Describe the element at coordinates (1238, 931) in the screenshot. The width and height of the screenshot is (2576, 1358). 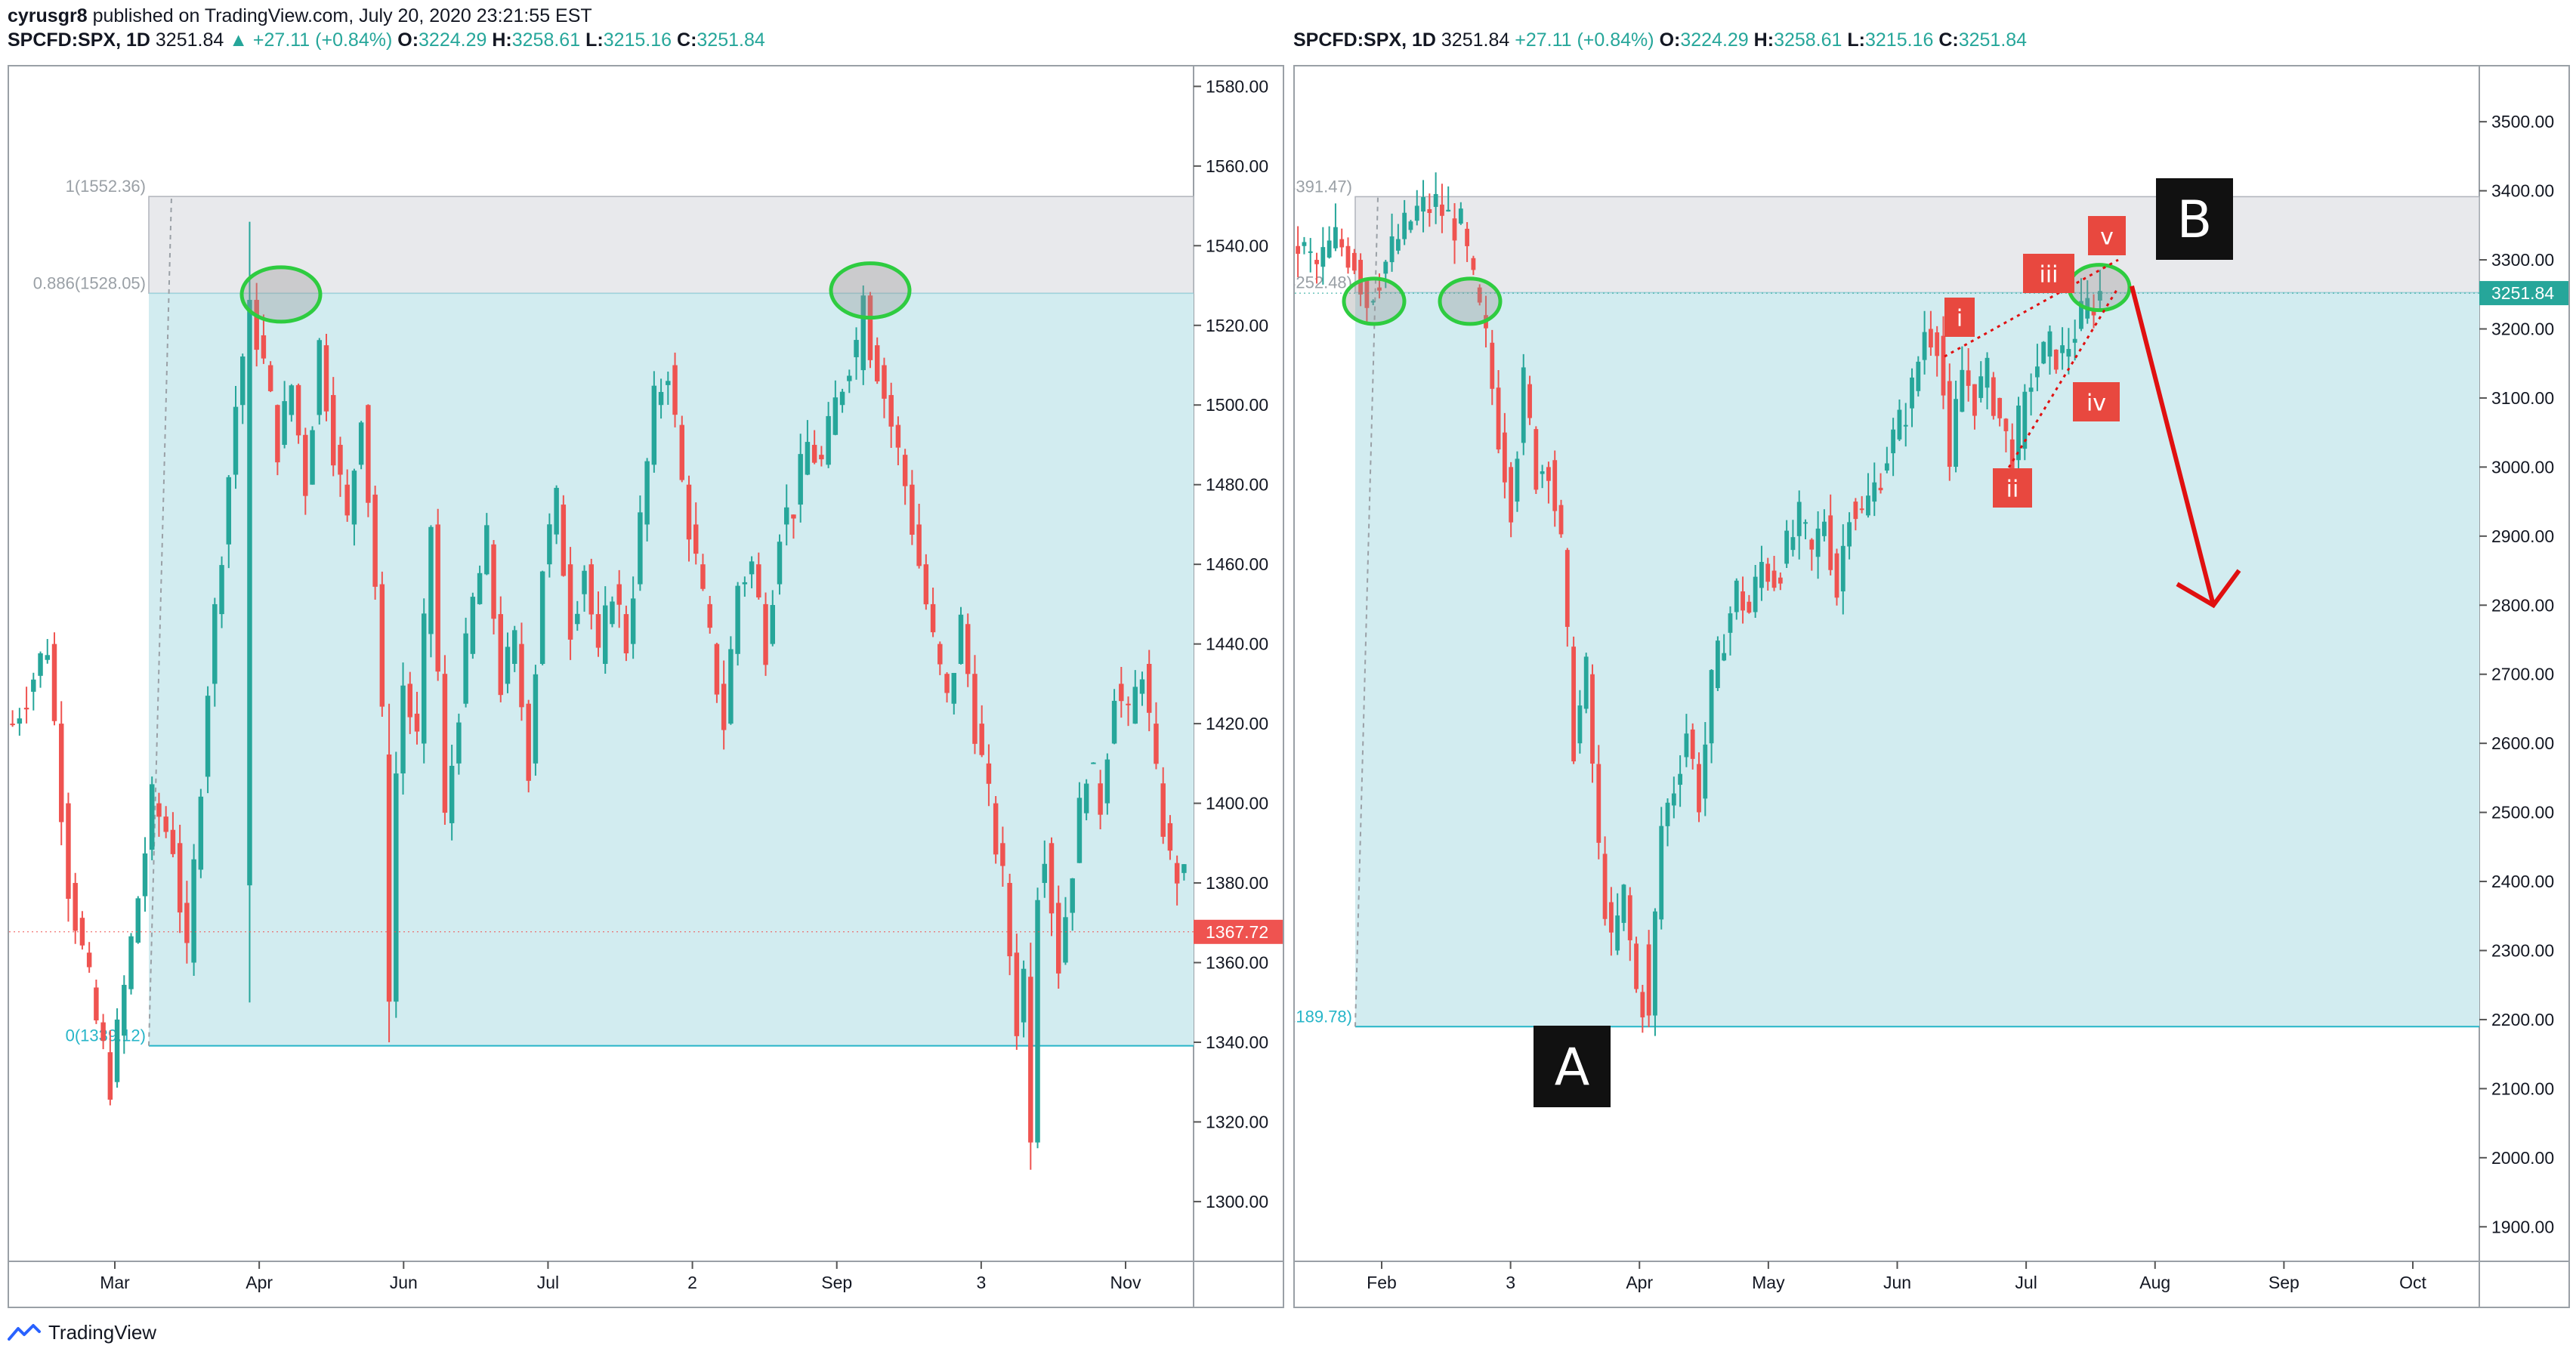
I see `last-price-tag` at that location.